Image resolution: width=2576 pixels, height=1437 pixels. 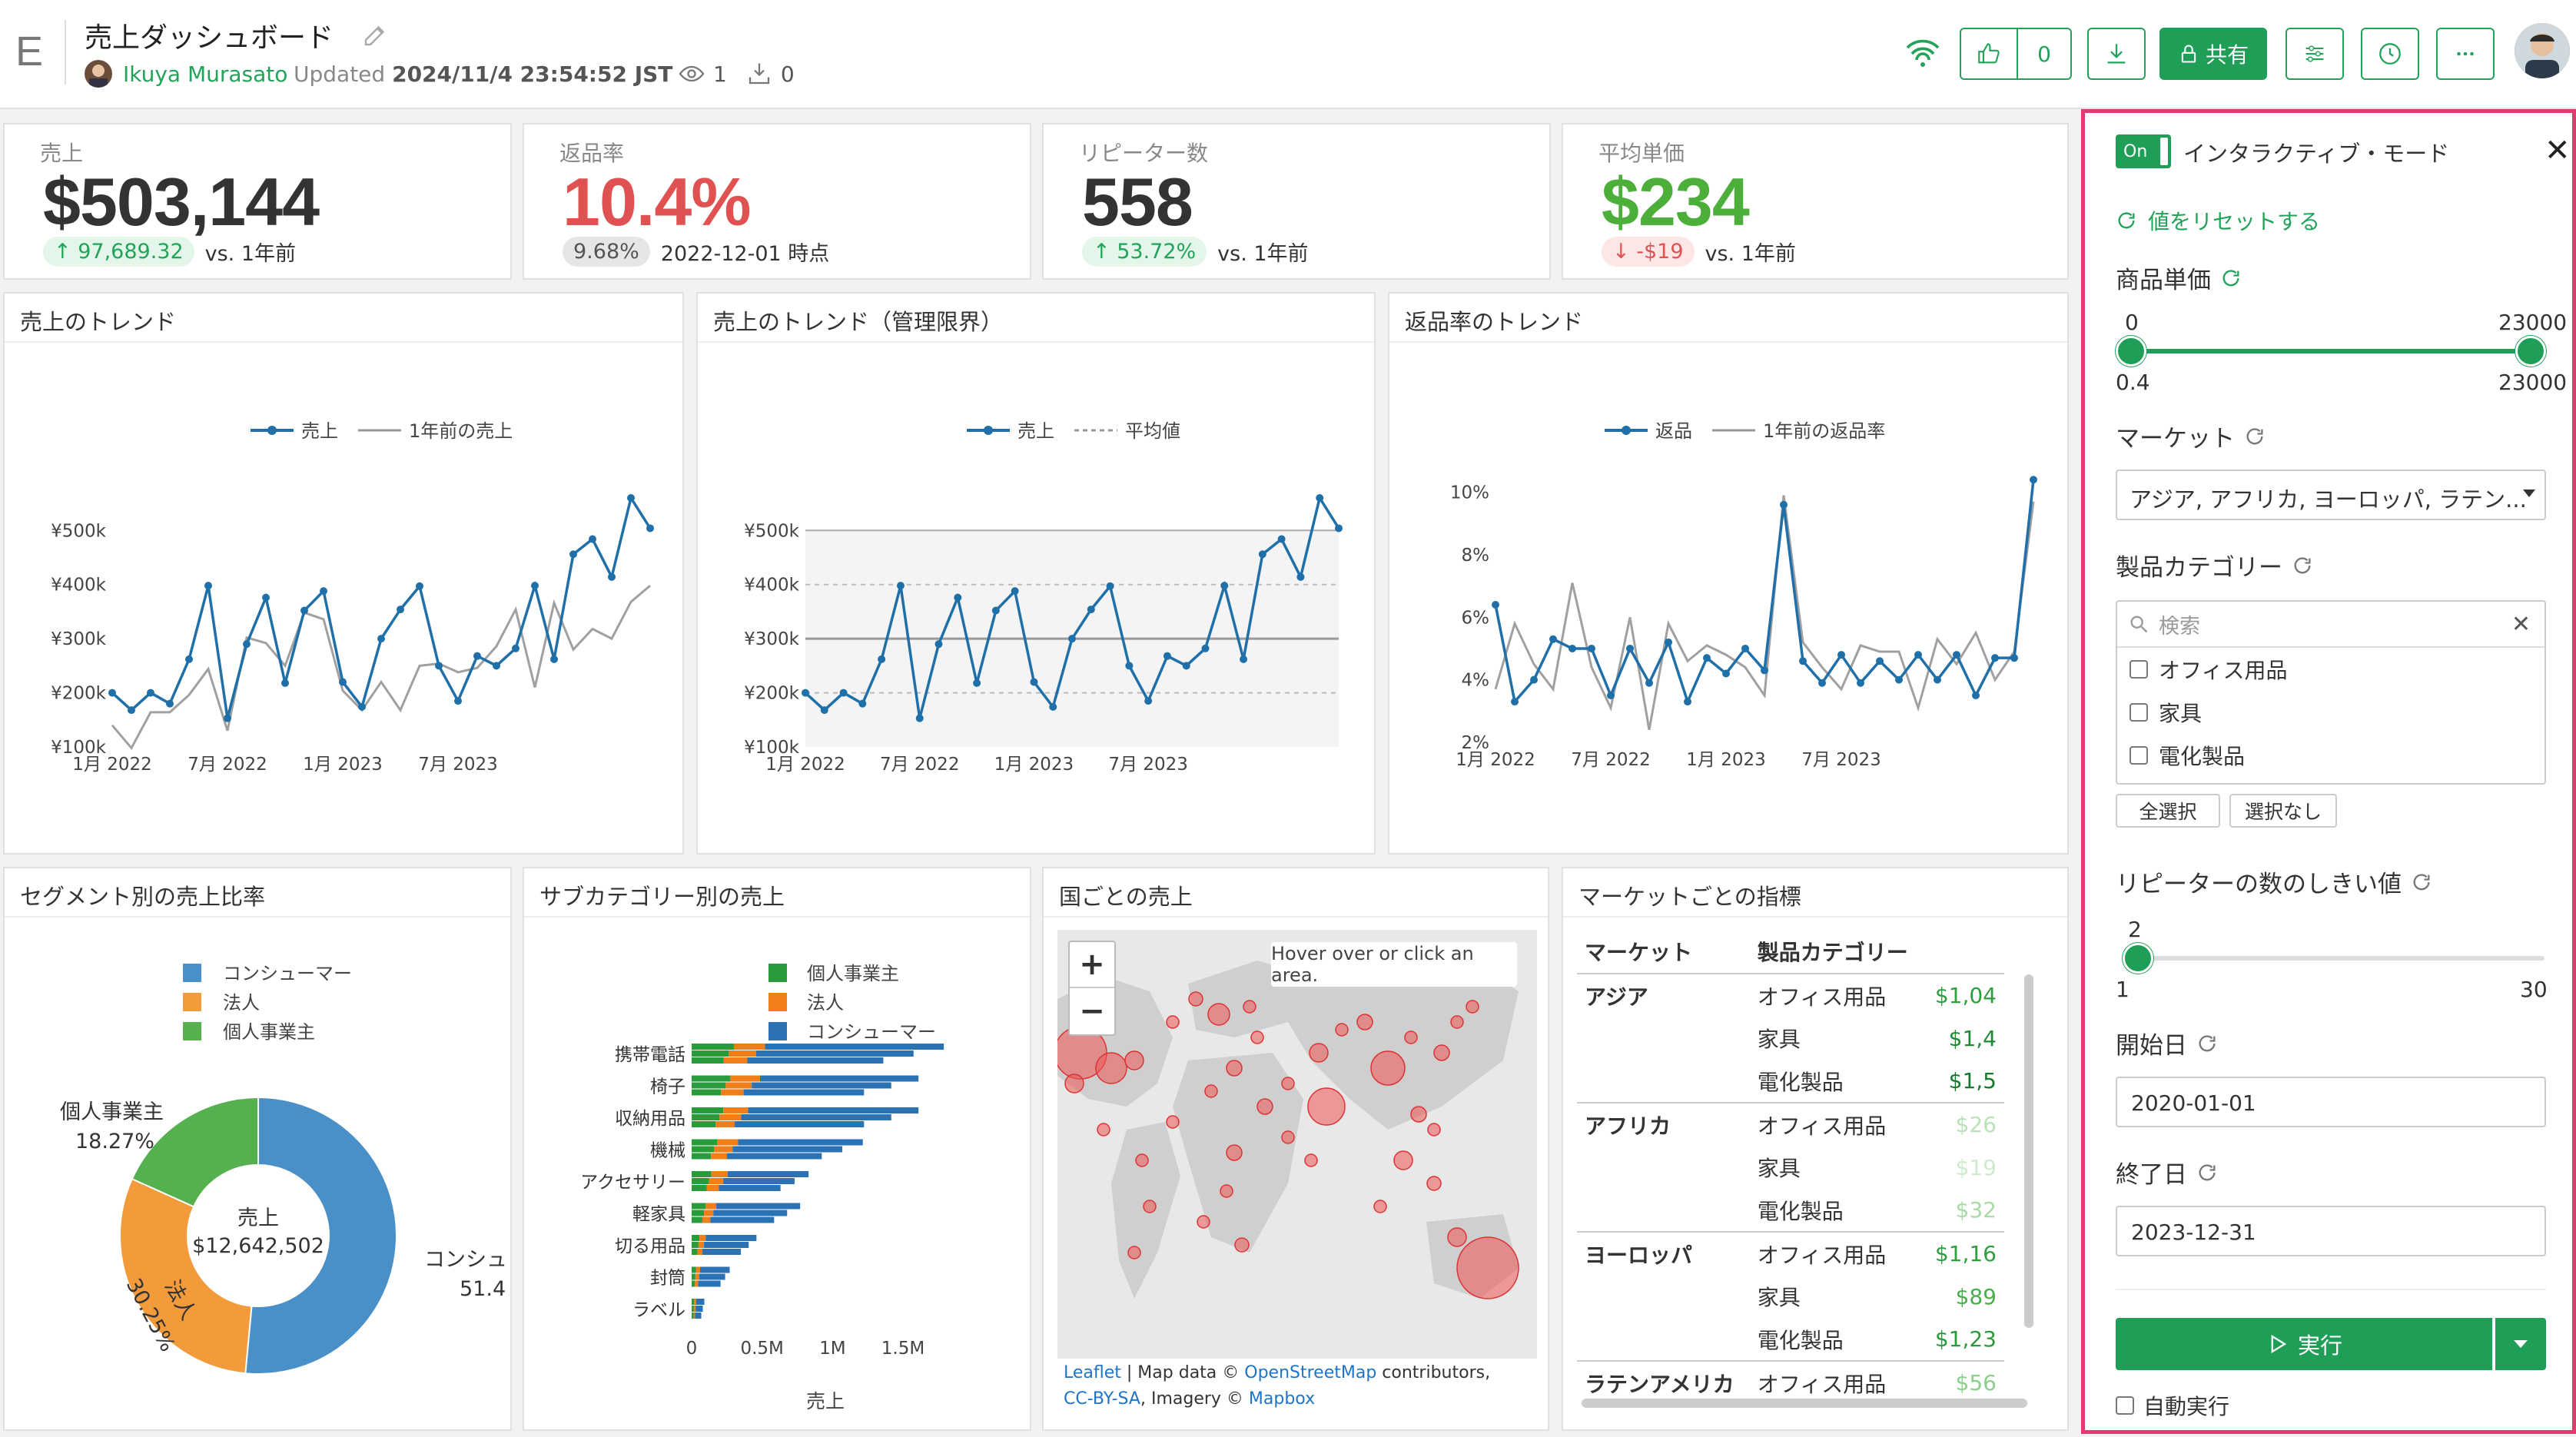 I want to click on download-button, so click(x=2116, y=54).